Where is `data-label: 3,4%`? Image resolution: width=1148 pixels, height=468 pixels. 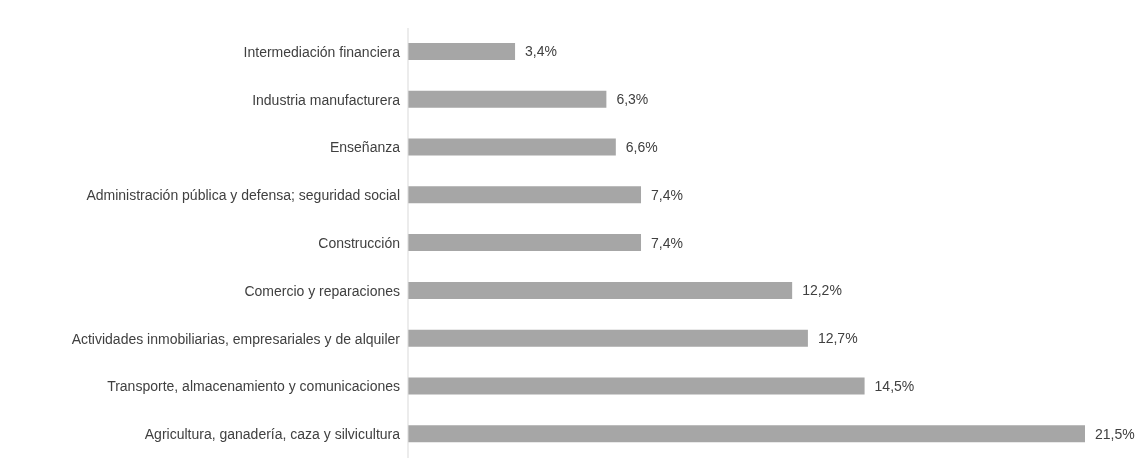 data-label: 3,4% is located at coordinates (541, 51).